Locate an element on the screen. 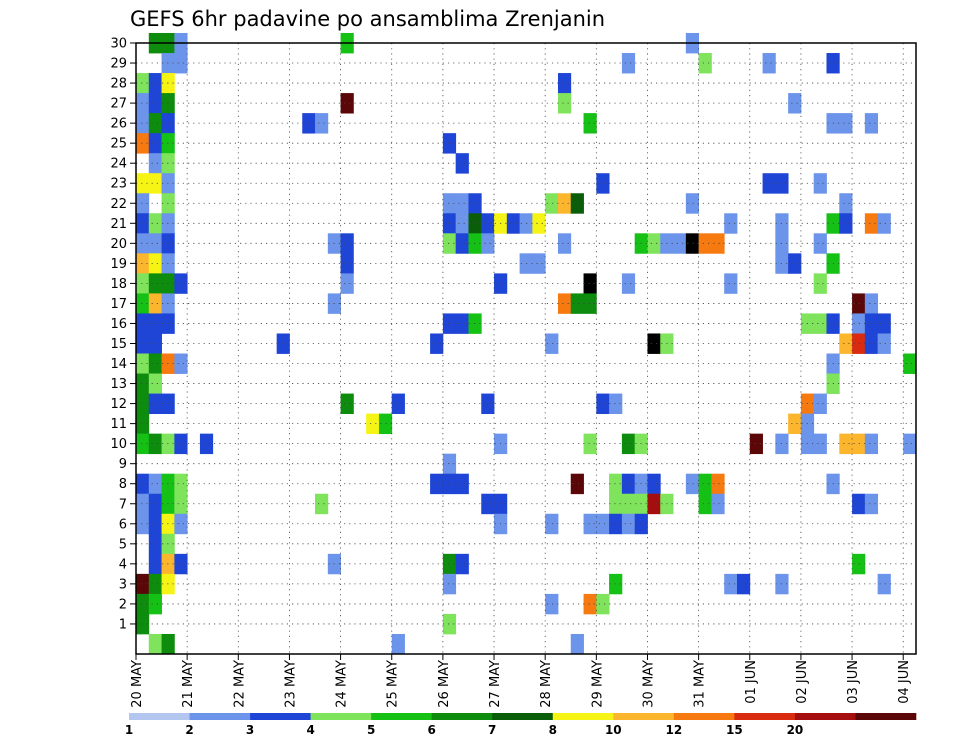 The width and height of the screenshot is (960, 742). y-tick-label: 17 is located at coordinates (118, 304).